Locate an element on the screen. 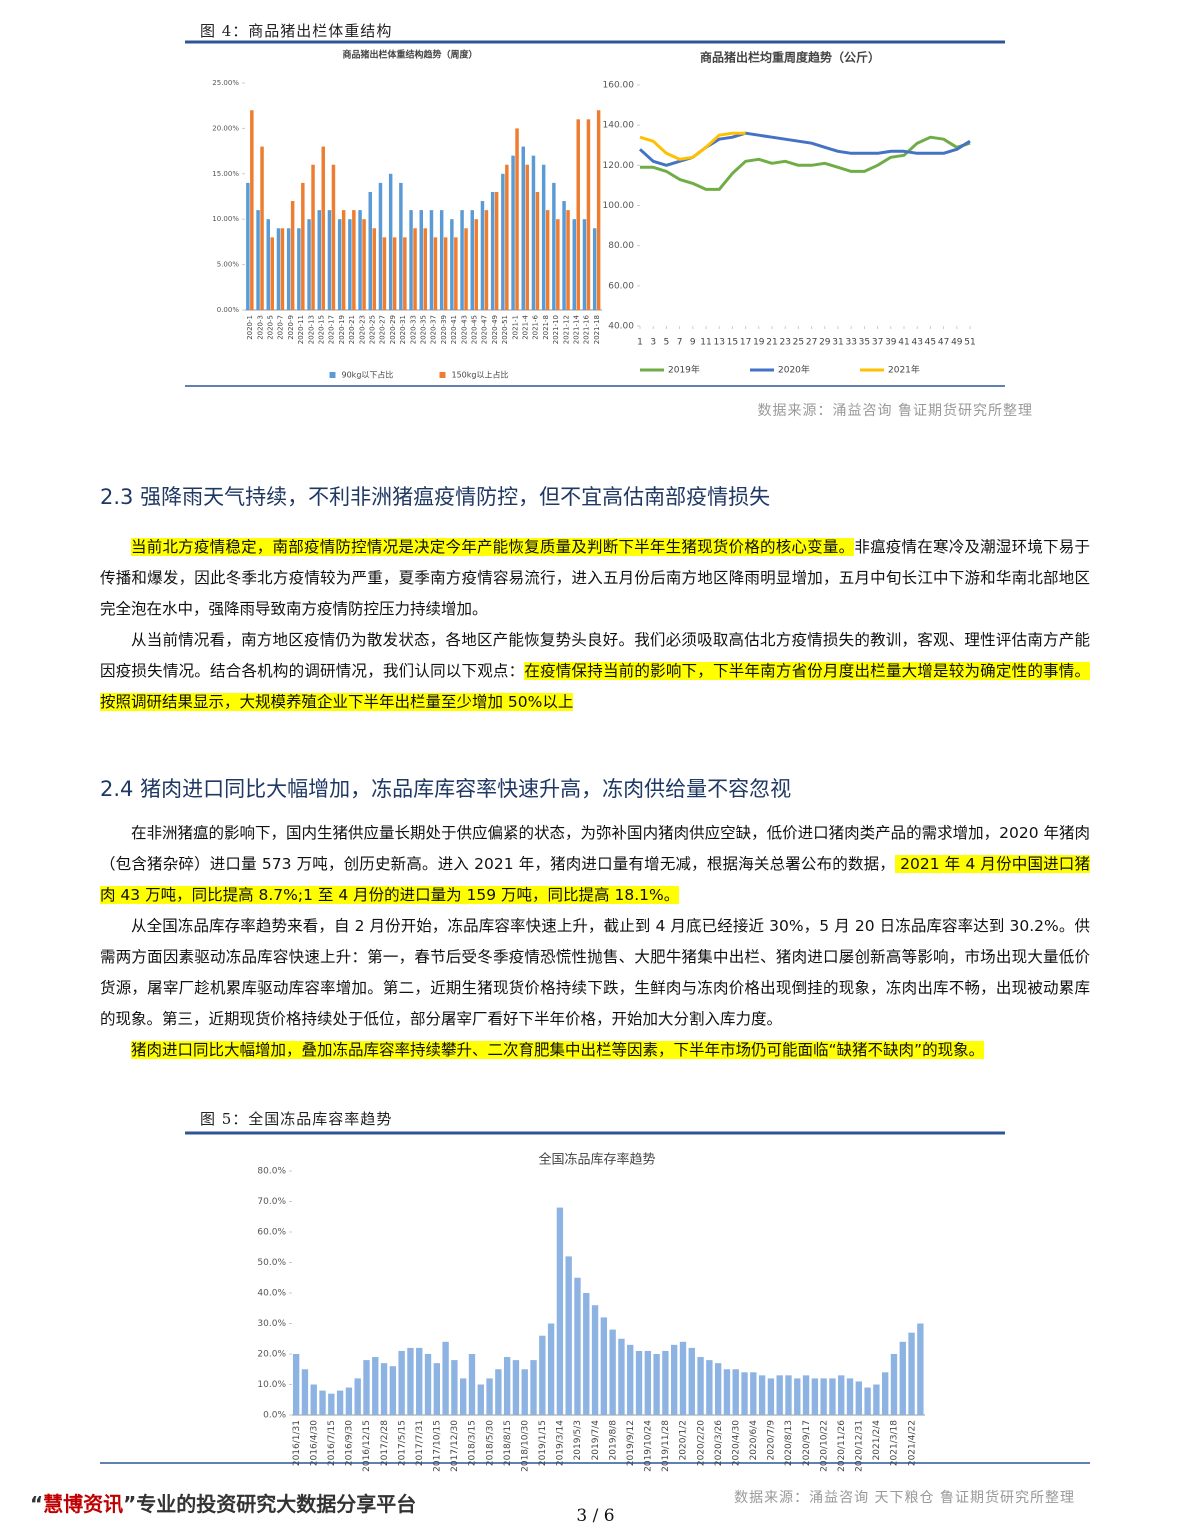 The image size is (1191, 1526). y-tick-label: 60.0% is located at coordinates (271, 1233).